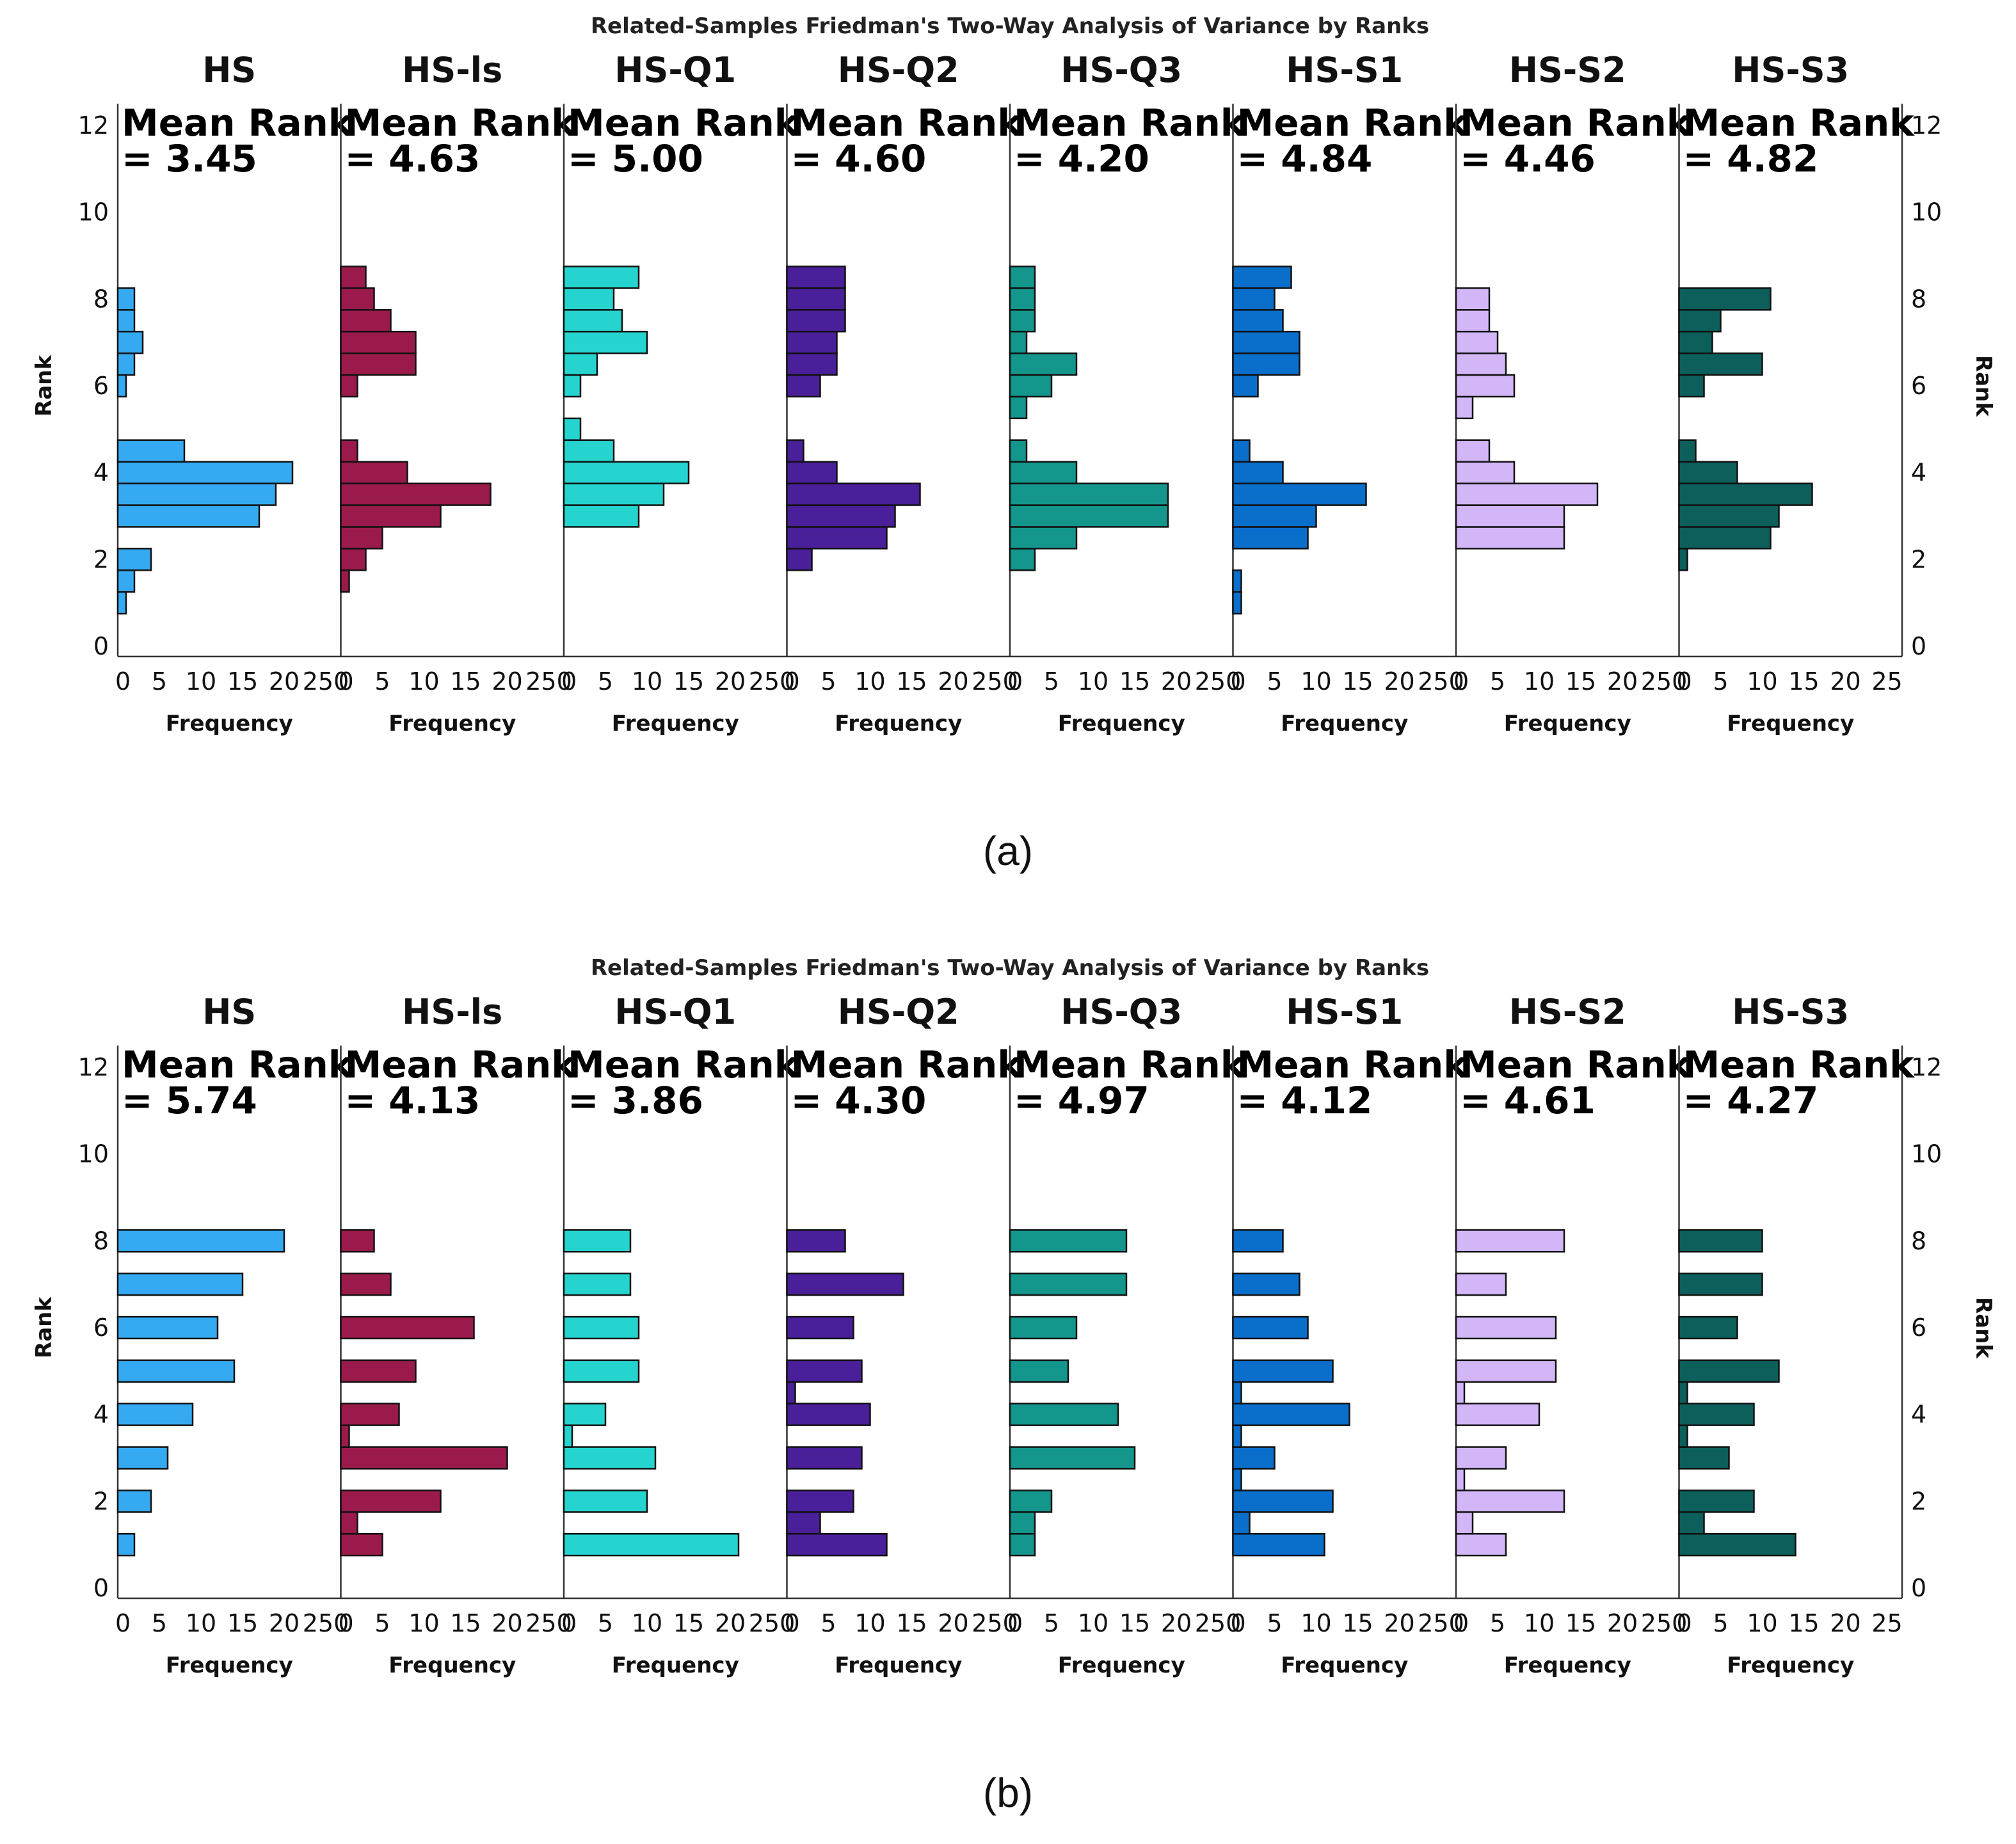  Describe the element at coordinates (1796, 1335) in the screenshot. I see `panel-hs-s3: HS-S3 Mean Rank= 4.27 0 5 10 15 20 25 Frequency` at that location.